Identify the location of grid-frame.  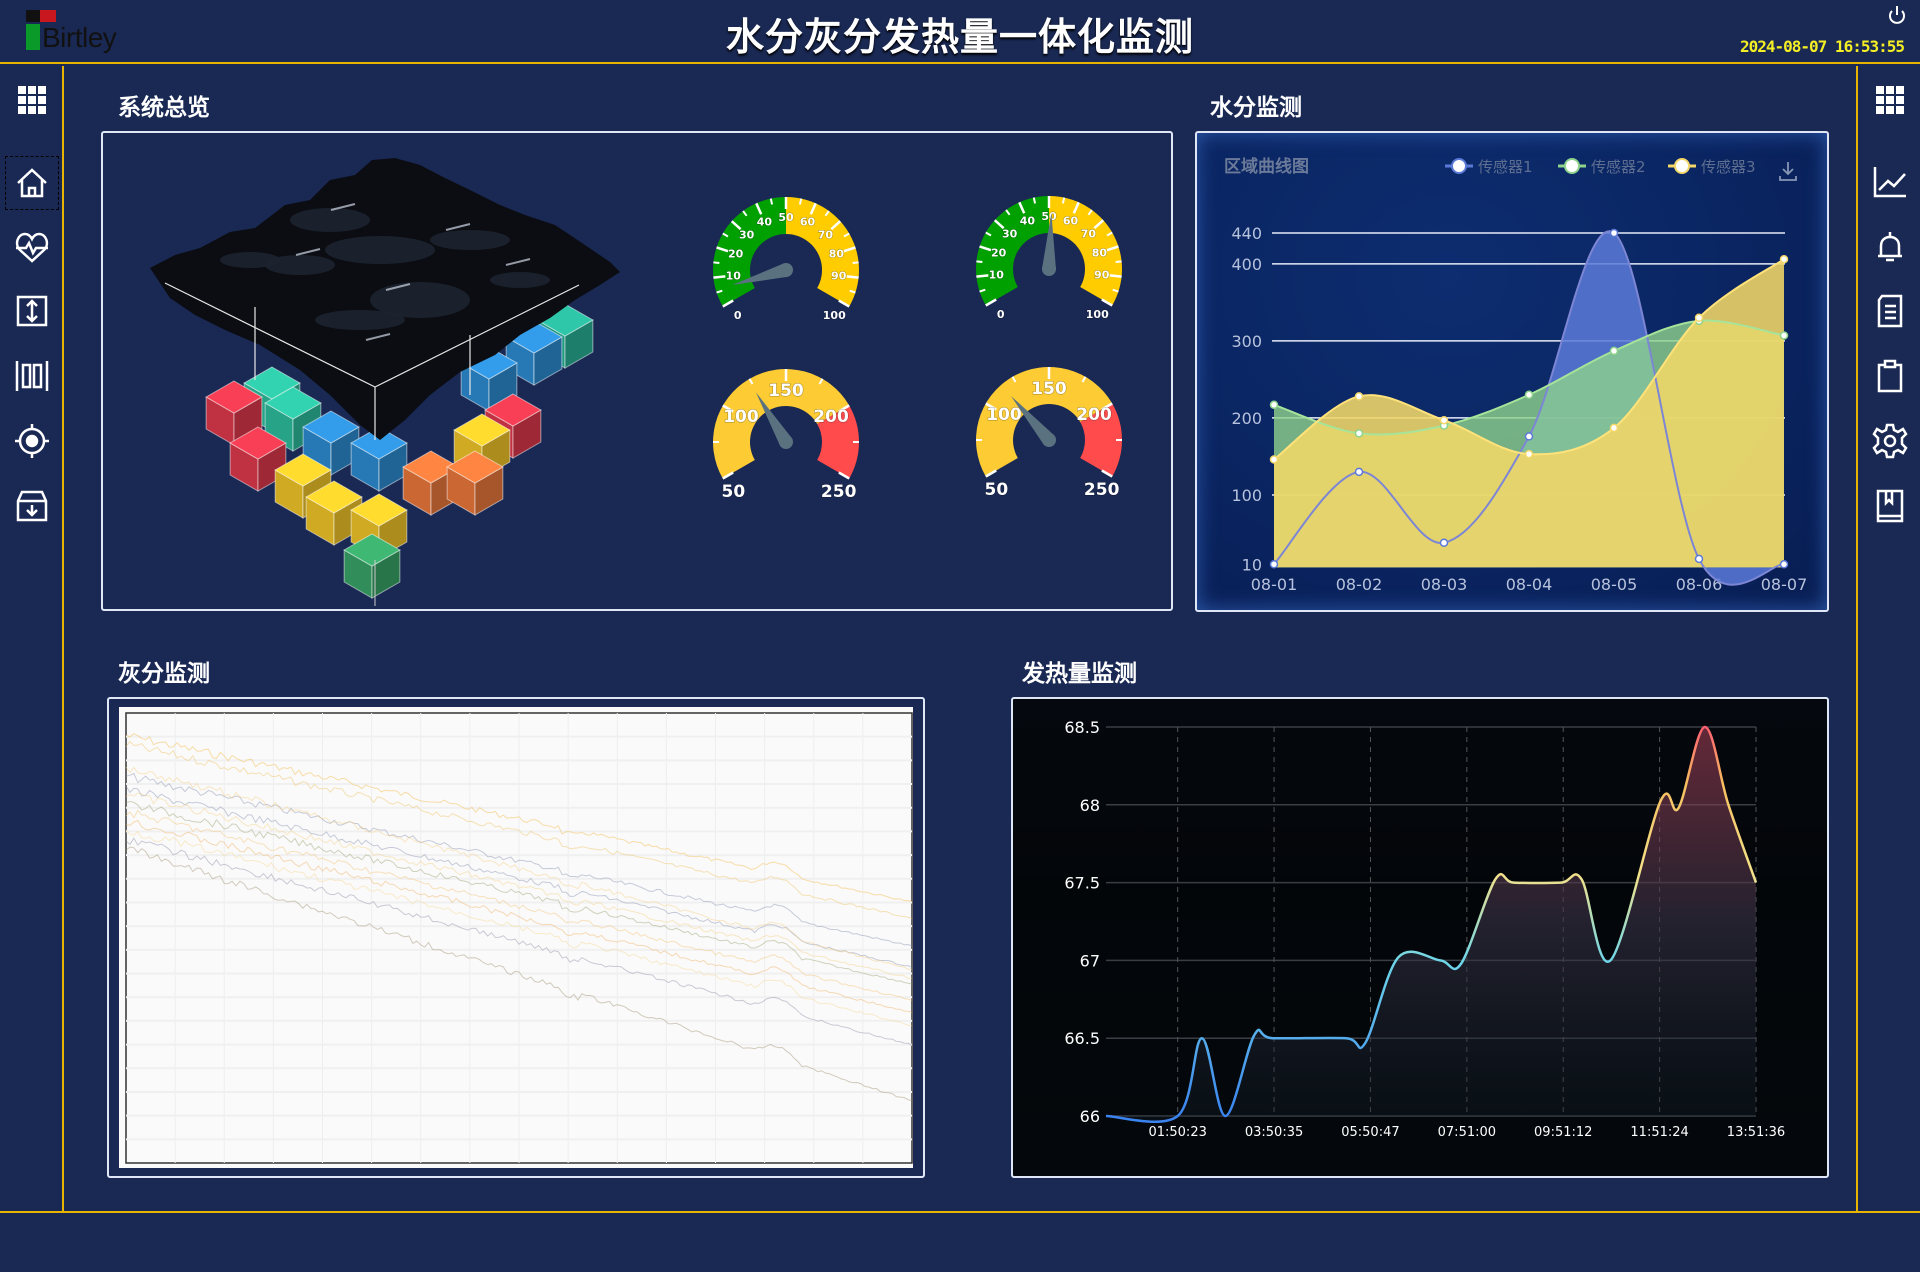
(372, 361).